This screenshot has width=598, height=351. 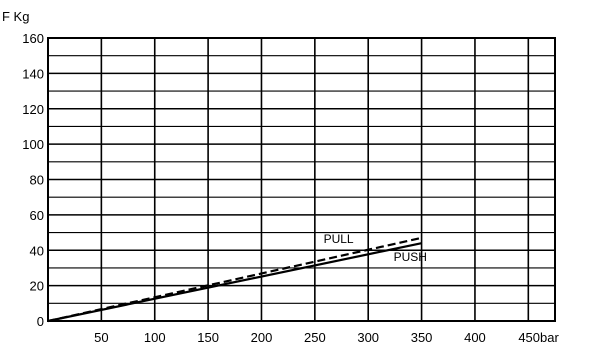 I want to click on x-tick-label: 350, so click(x=422, y=337).